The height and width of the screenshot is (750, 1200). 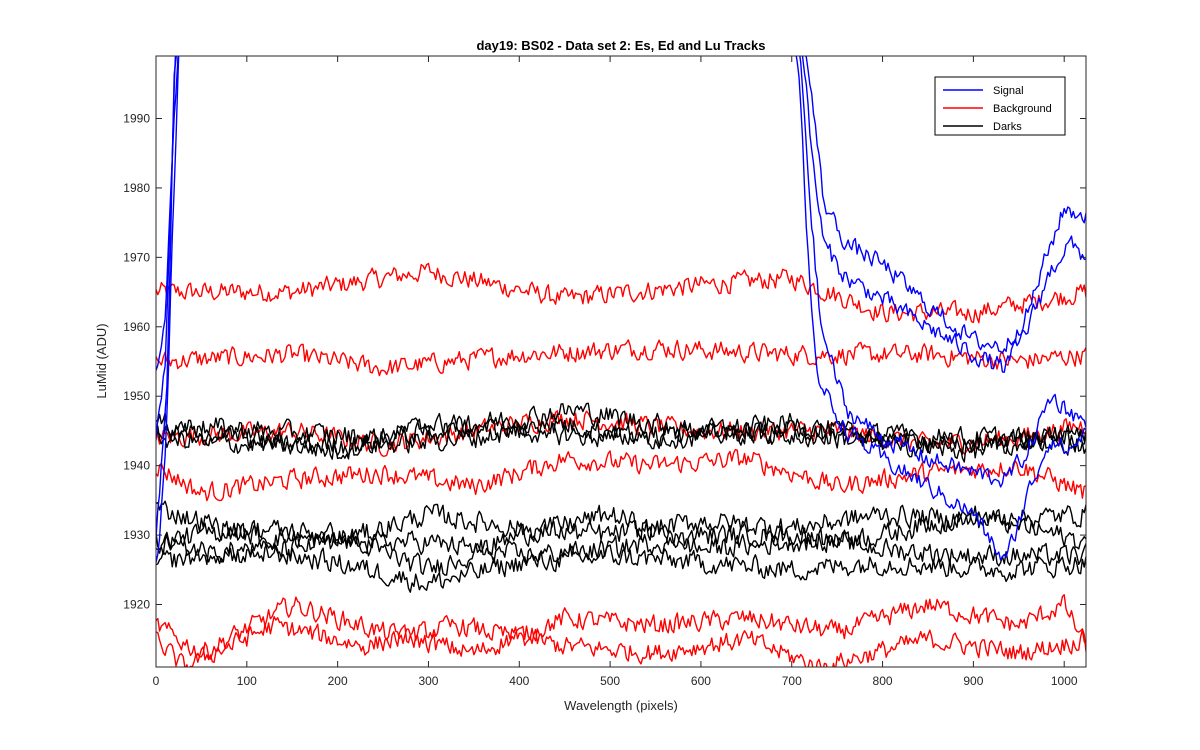 What do you see at coordinates (792, 681) in the screenshot?
I see `x-tick-label: 700` at bounding box center [792, 681].